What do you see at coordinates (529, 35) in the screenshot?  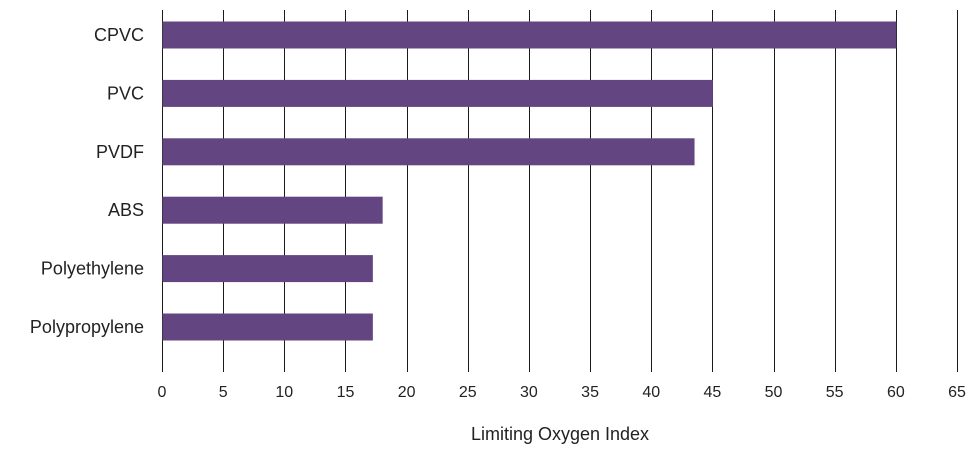 I see `bar-cpvc` at bounding box center [529, 35].